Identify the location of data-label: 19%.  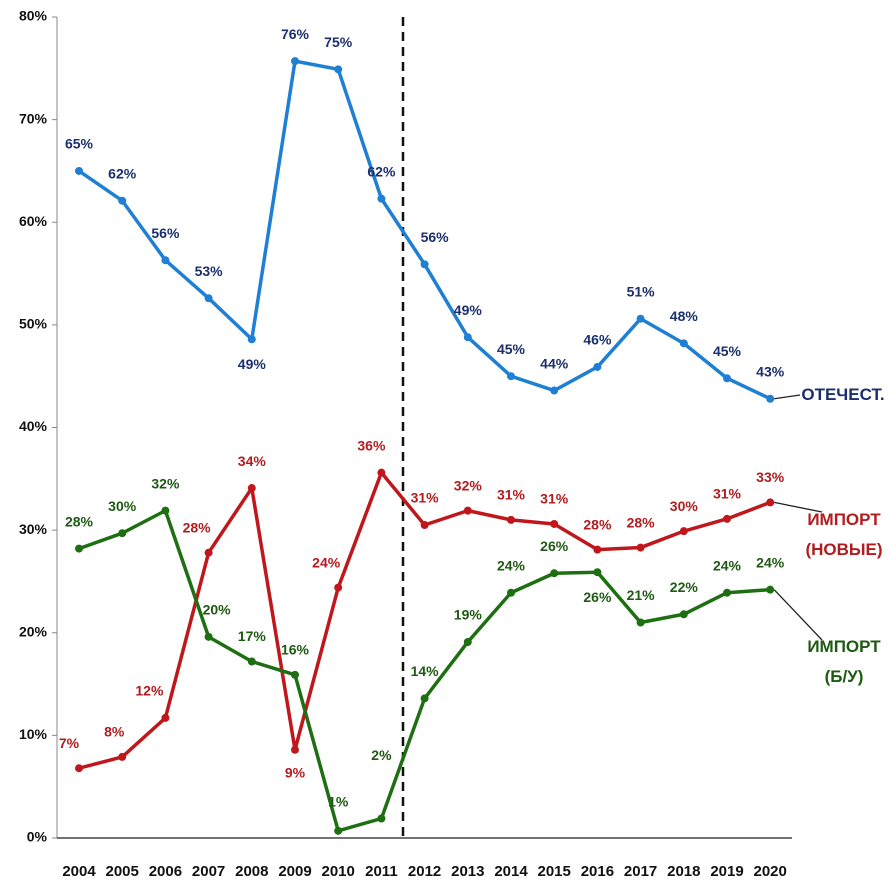
(468, 615).